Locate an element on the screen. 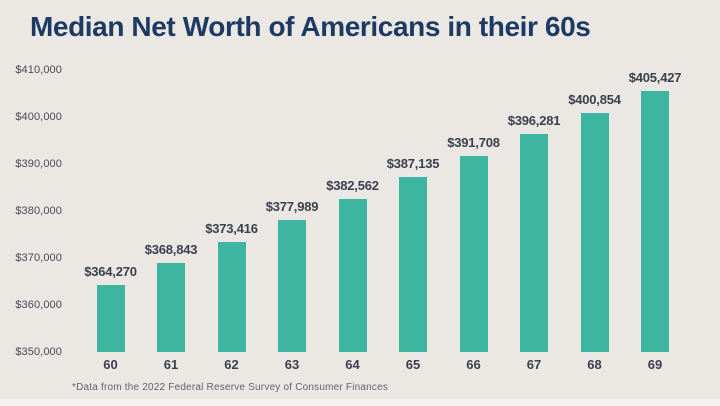  bar-value-label: $400,854 is located at coordinates (594, 99).